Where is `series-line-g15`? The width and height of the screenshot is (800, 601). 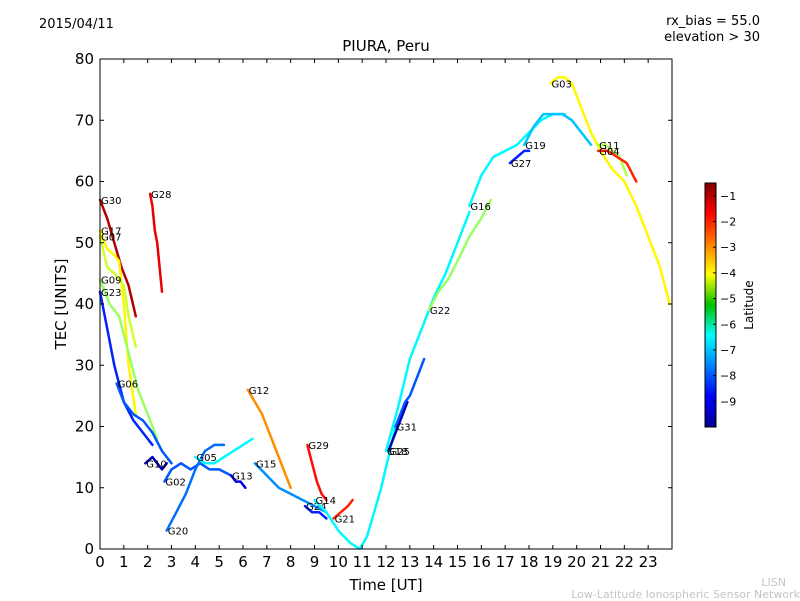 series-line-g15 is located at coordinates (290, 488).